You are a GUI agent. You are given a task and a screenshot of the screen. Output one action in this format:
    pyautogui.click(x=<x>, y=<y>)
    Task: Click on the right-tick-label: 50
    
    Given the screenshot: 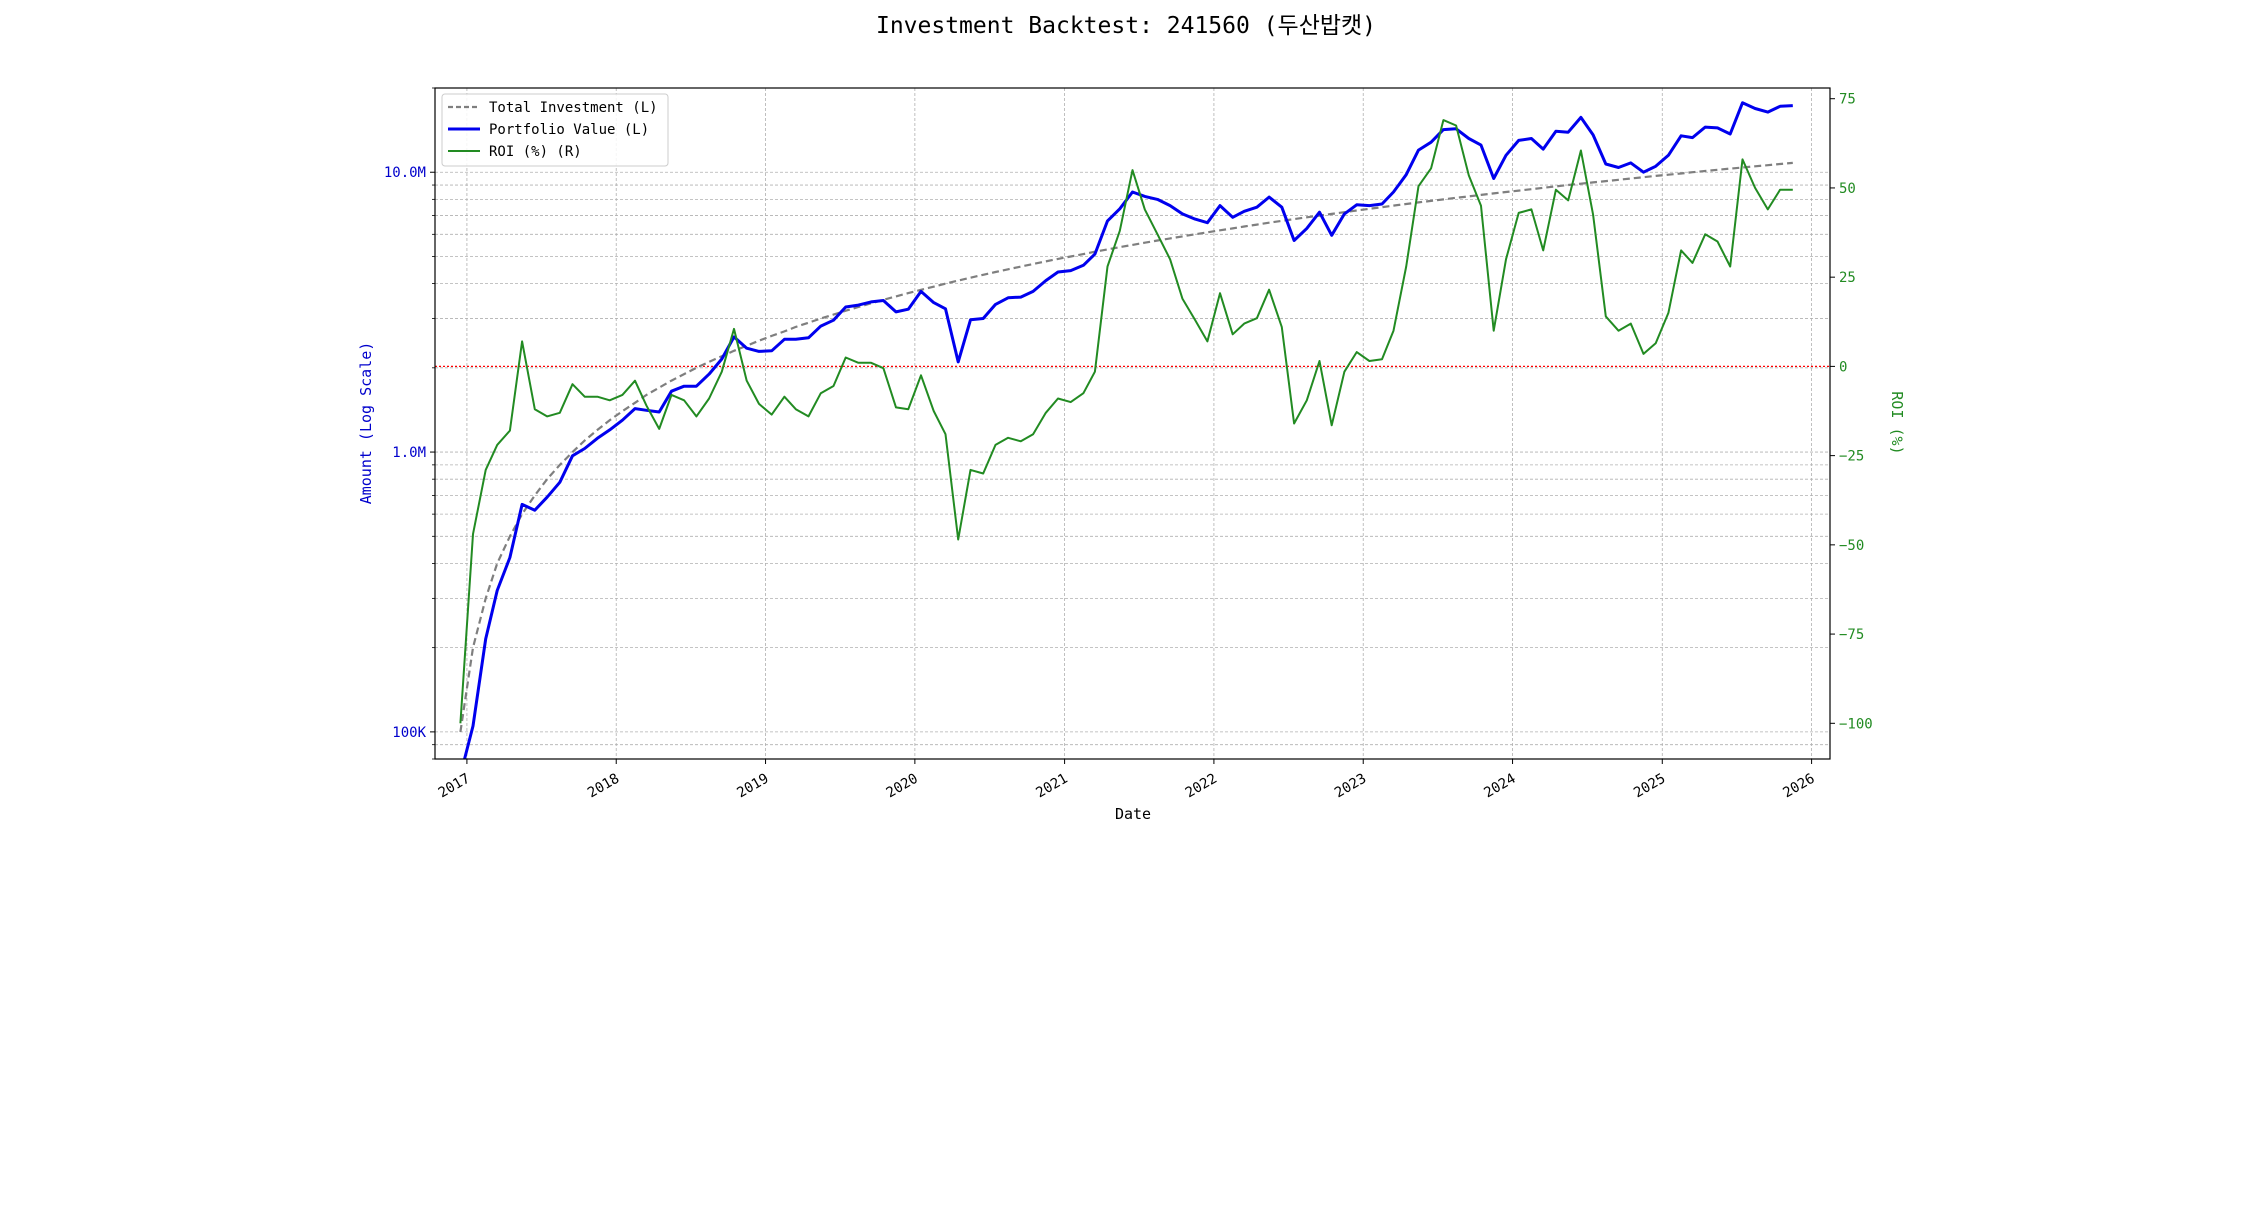 What is the action you would take?
    pyautogui.click(x=1847, y=189)
    